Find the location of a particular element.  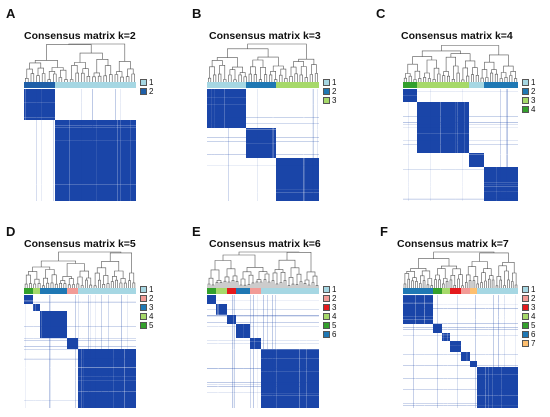

class-bar is located at coordinates (263, 291).